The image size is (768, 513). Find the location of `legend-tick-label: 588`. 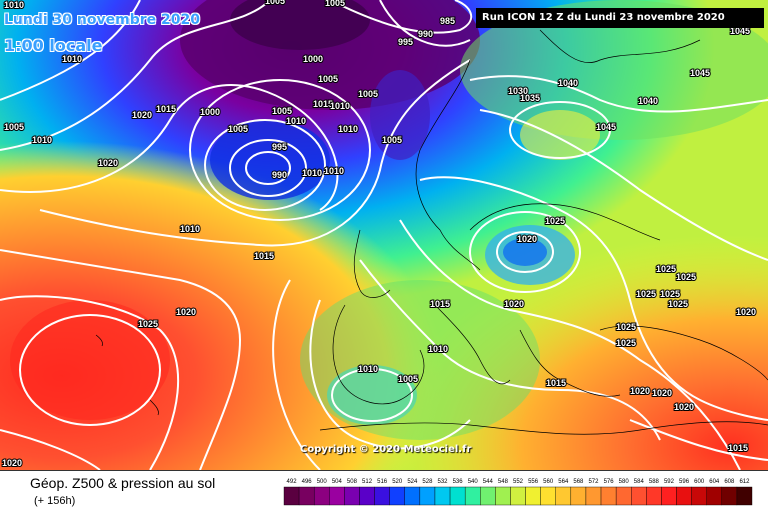

legend-tick-label: 588 is located at coordinates (654, 482).